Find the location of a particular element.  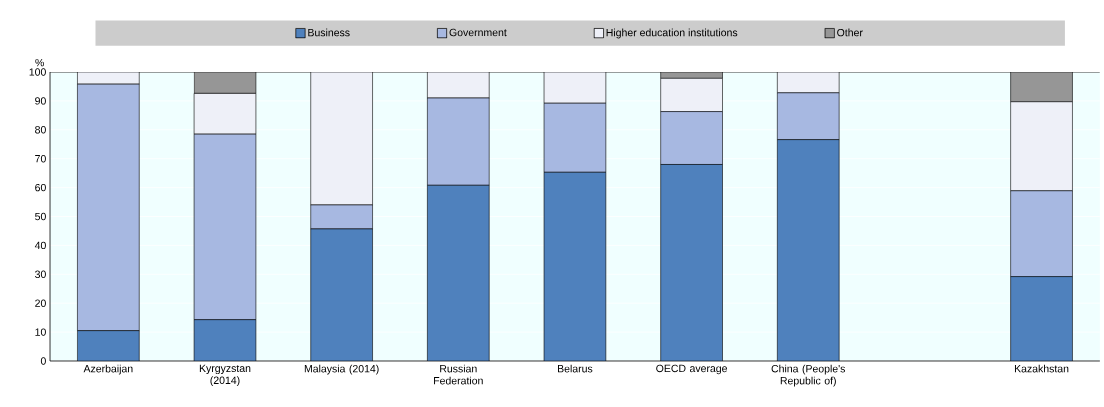

x-tick-label: Malaysia (2014) is located at coordinates (341, 369).